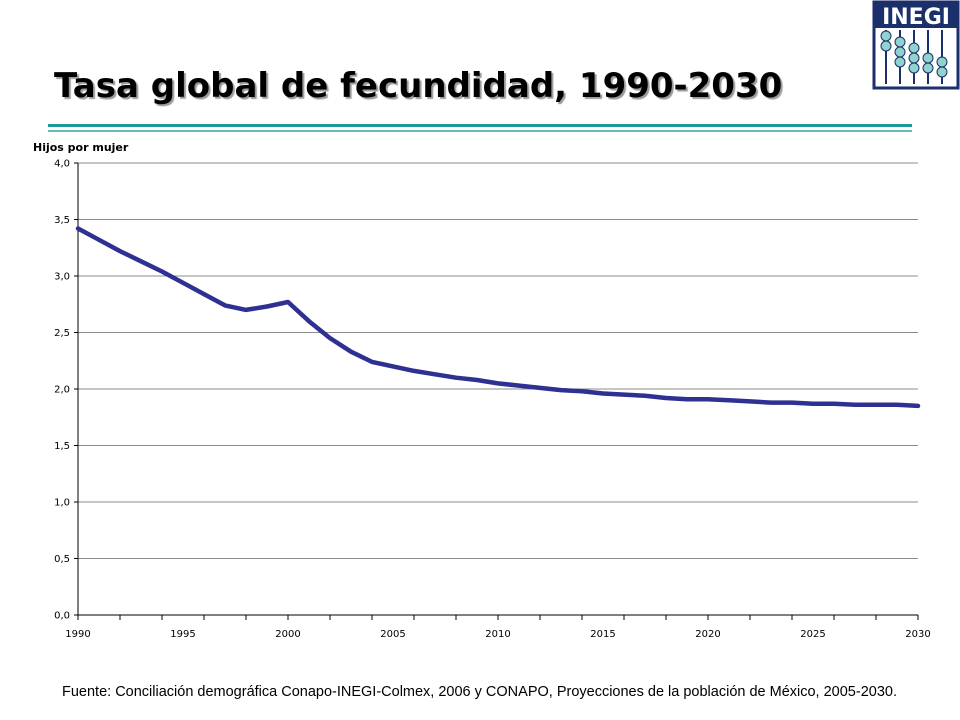 This screenshot has width=960, height=720. Describe the element at coordinates (62, 277) in the screenshot. I see `y-tick-label: 3,0` at that location.